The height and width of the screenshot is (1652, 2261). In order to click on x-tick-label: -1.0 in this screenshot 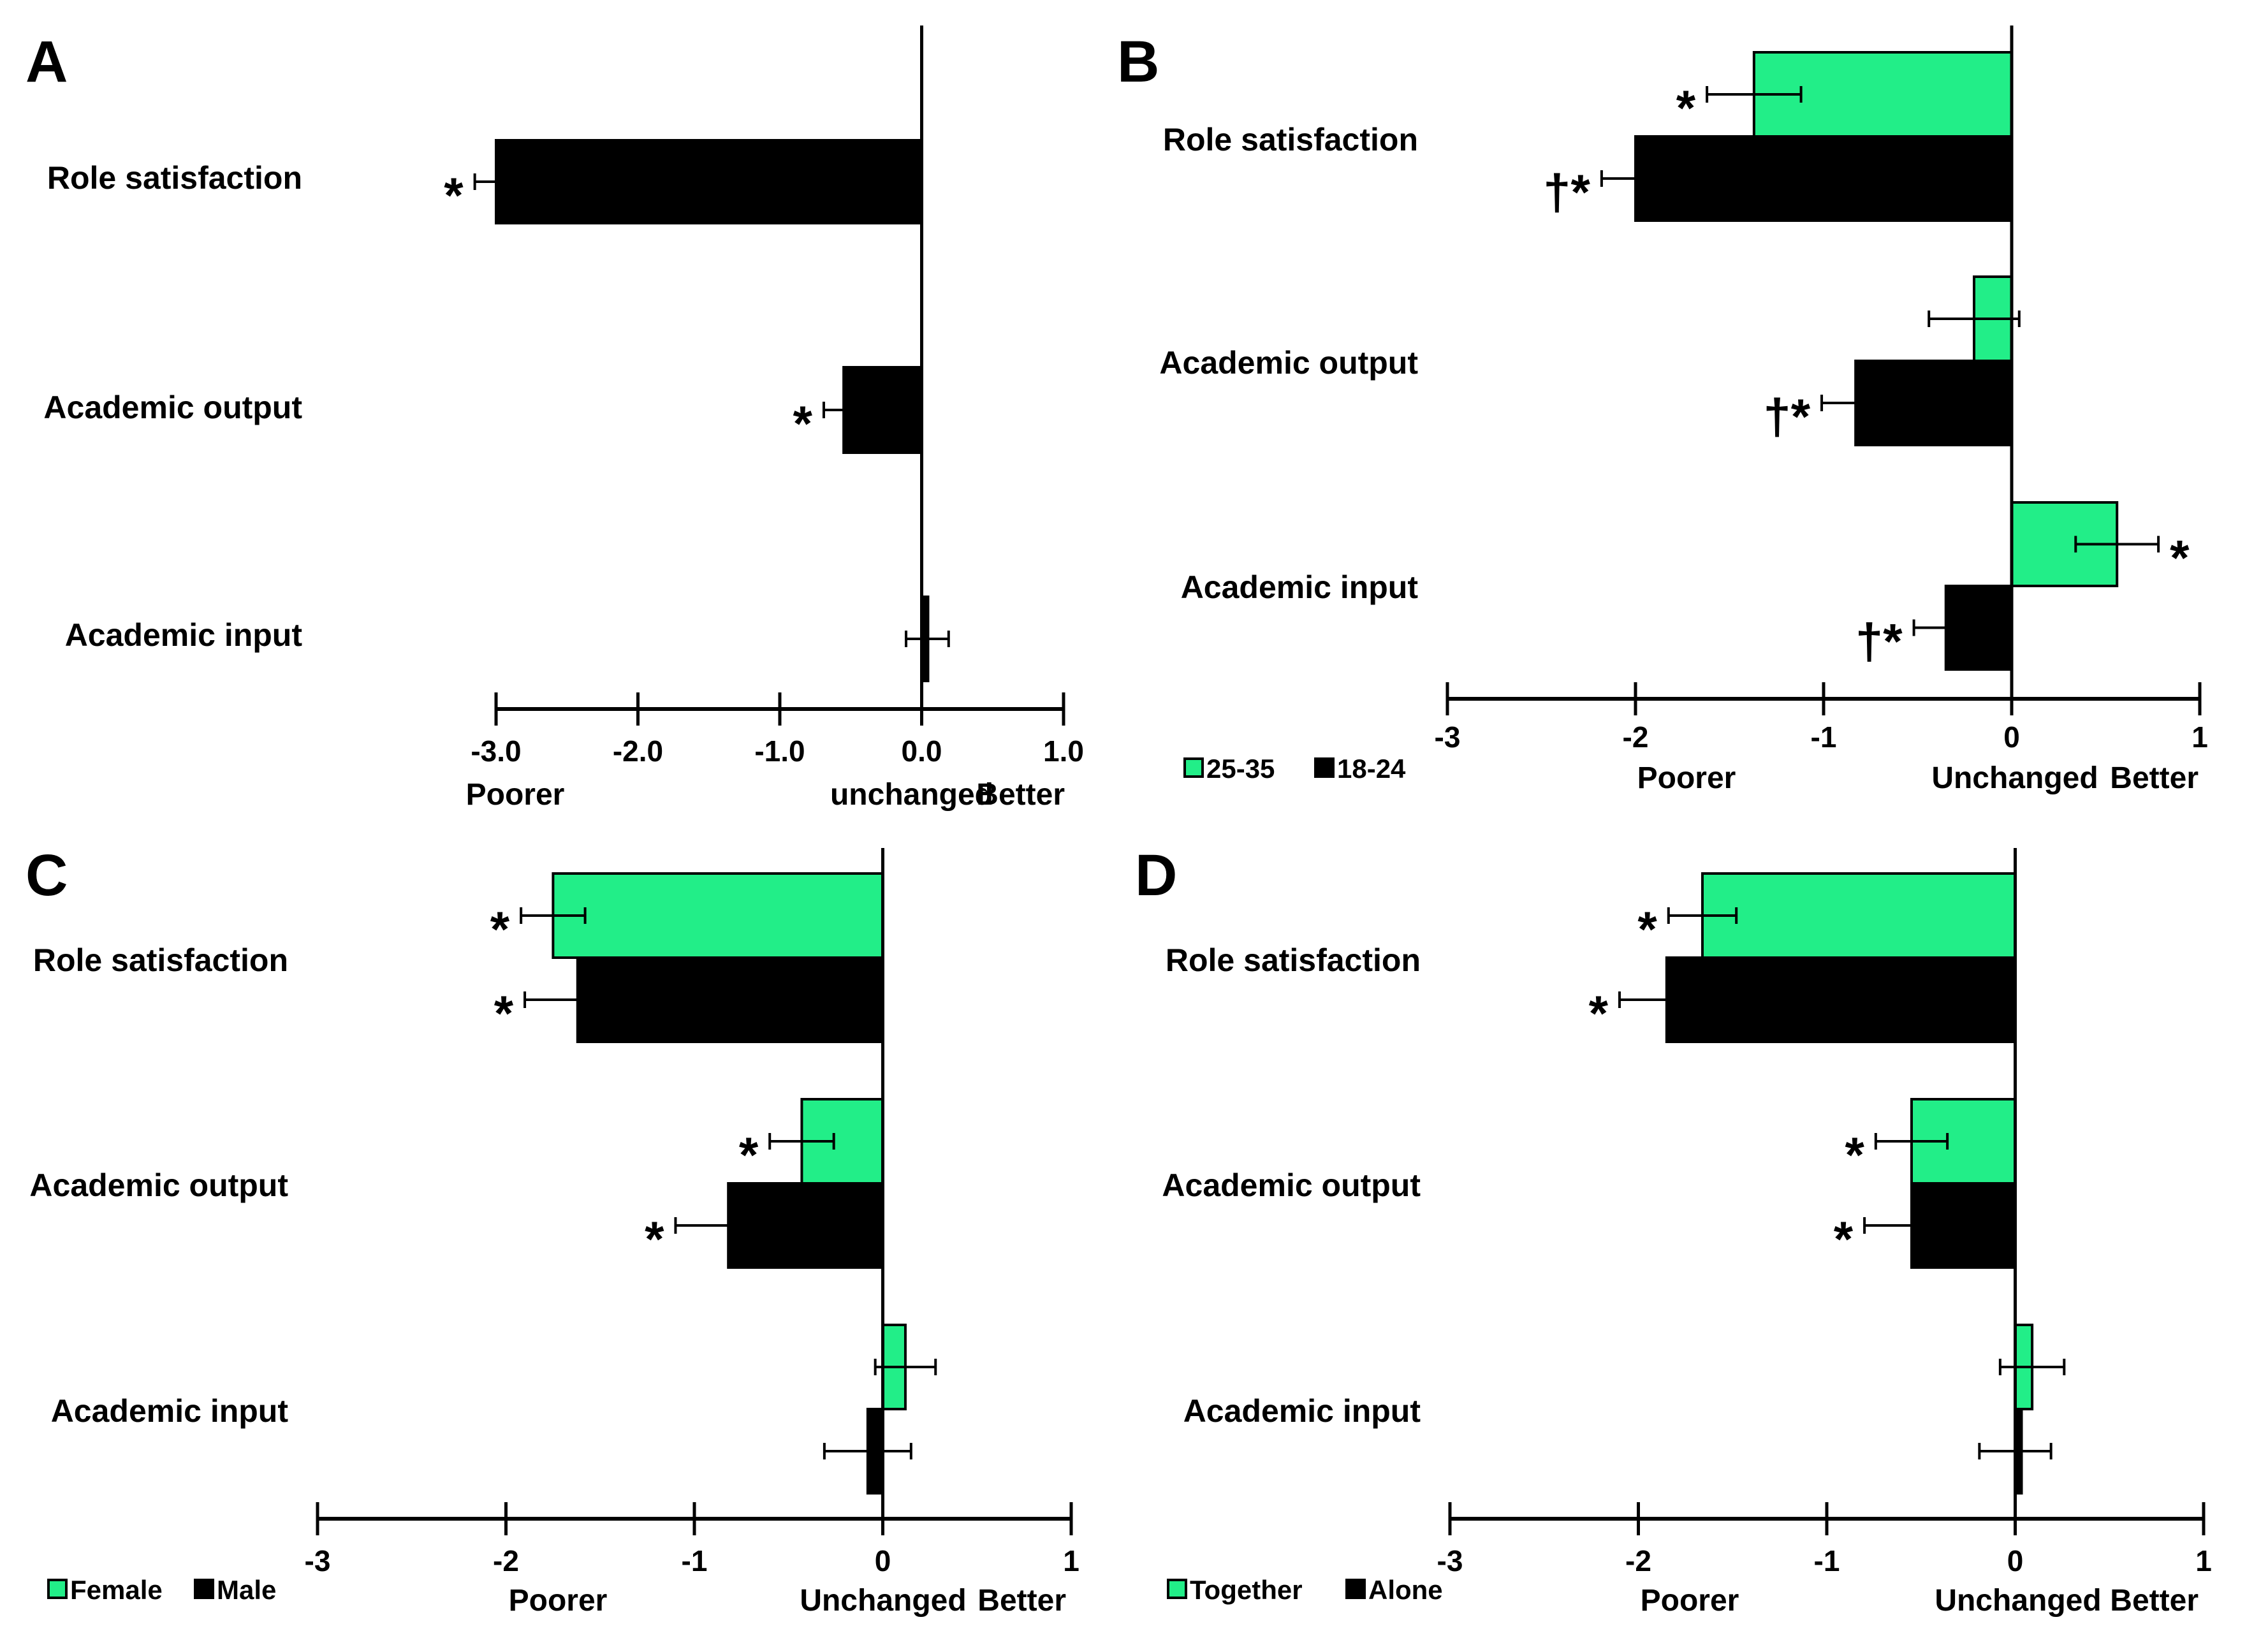, I will do `click(779, 752)`.